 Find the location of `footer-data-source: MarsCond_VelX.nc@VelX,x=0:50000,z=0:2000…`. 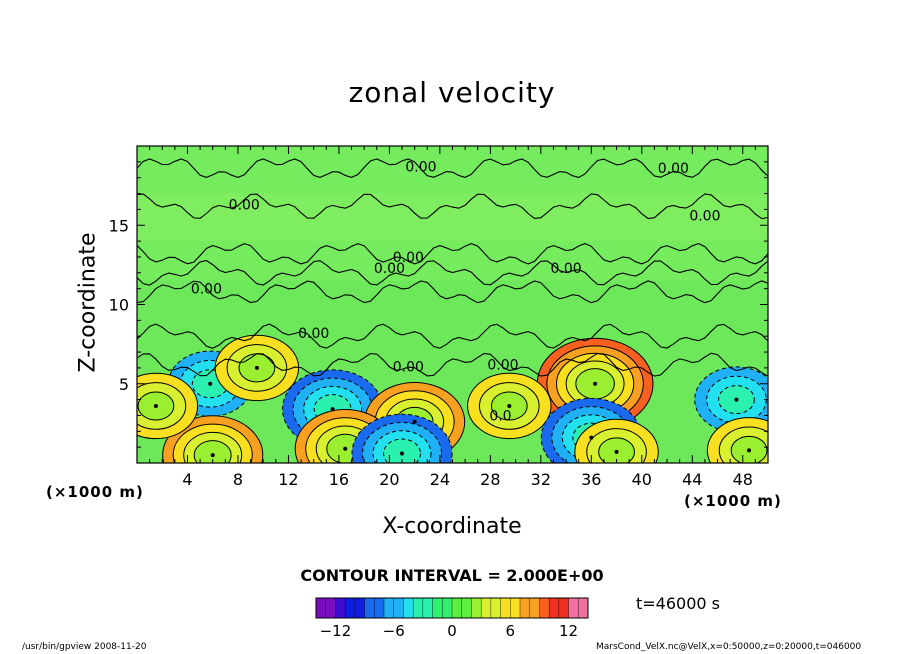

footer-data-source: MarsCond_VelX.nc@VelX,x=0:50000,z=0:2000… is located at coordinates (729, 647).